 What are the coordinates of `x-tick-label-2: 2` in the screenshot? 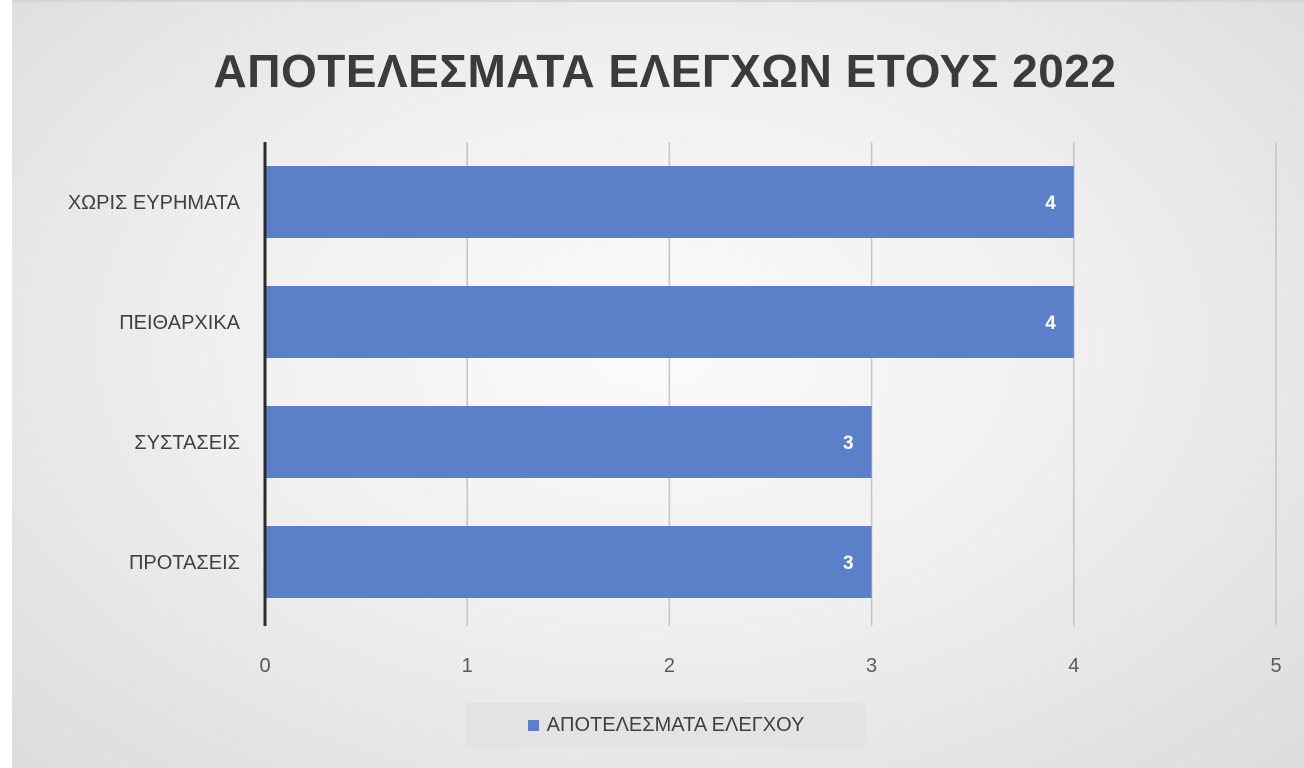 It's located at (669, 666).